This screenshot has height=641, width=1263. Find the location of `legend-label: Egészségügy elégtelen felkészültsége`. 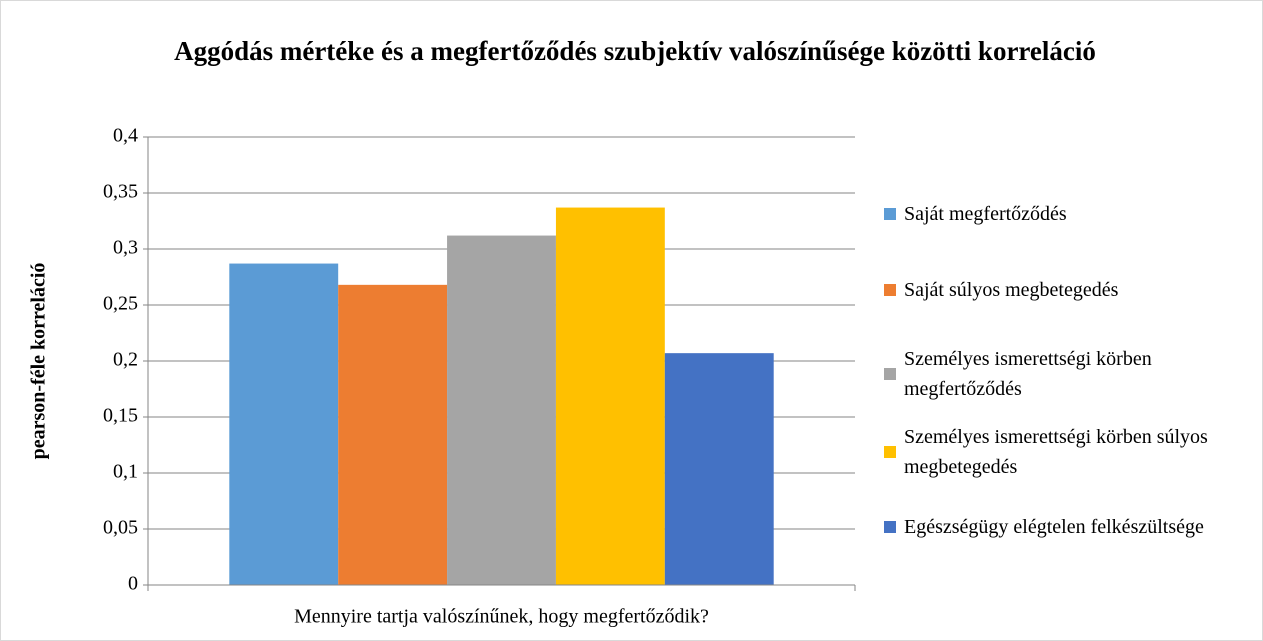

legend-label: Egészségügy elégtelen felkészültsége is located at coordinates (1054, 527).